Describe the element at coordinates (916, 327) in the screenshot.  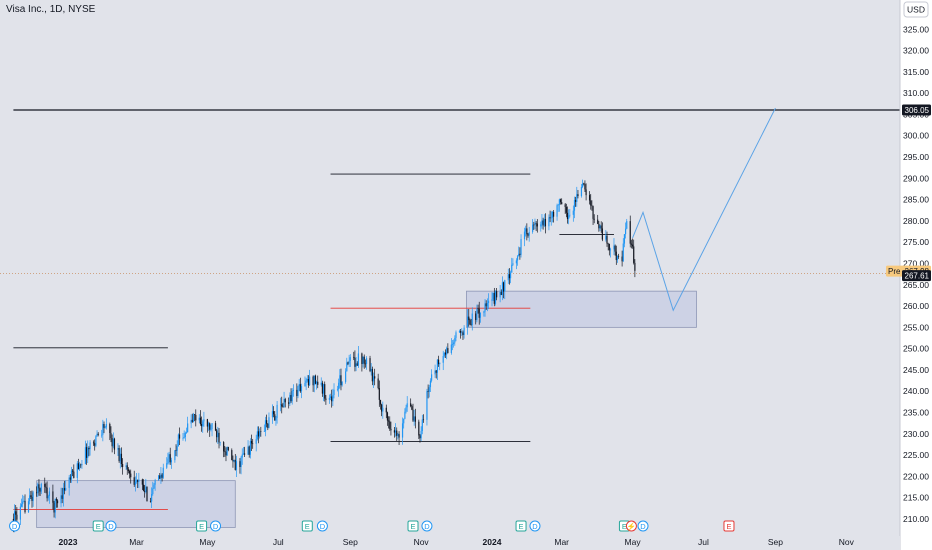
I see `y-tick-label-9: 255.00` at that location.